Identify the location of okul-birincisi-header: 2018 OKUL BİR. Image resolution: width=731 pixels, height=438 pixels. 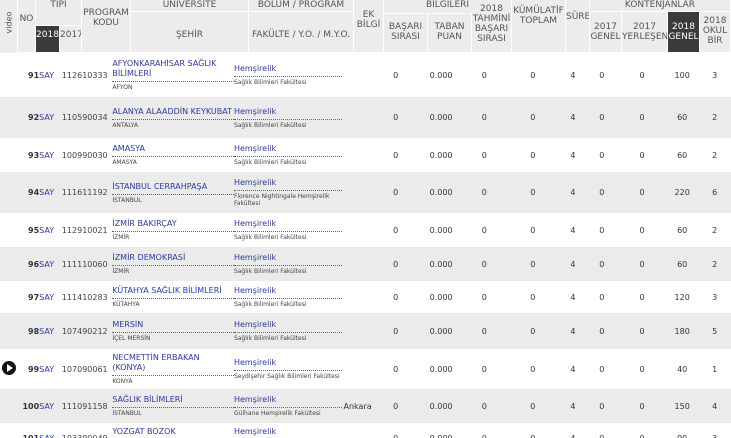
(715, 32).